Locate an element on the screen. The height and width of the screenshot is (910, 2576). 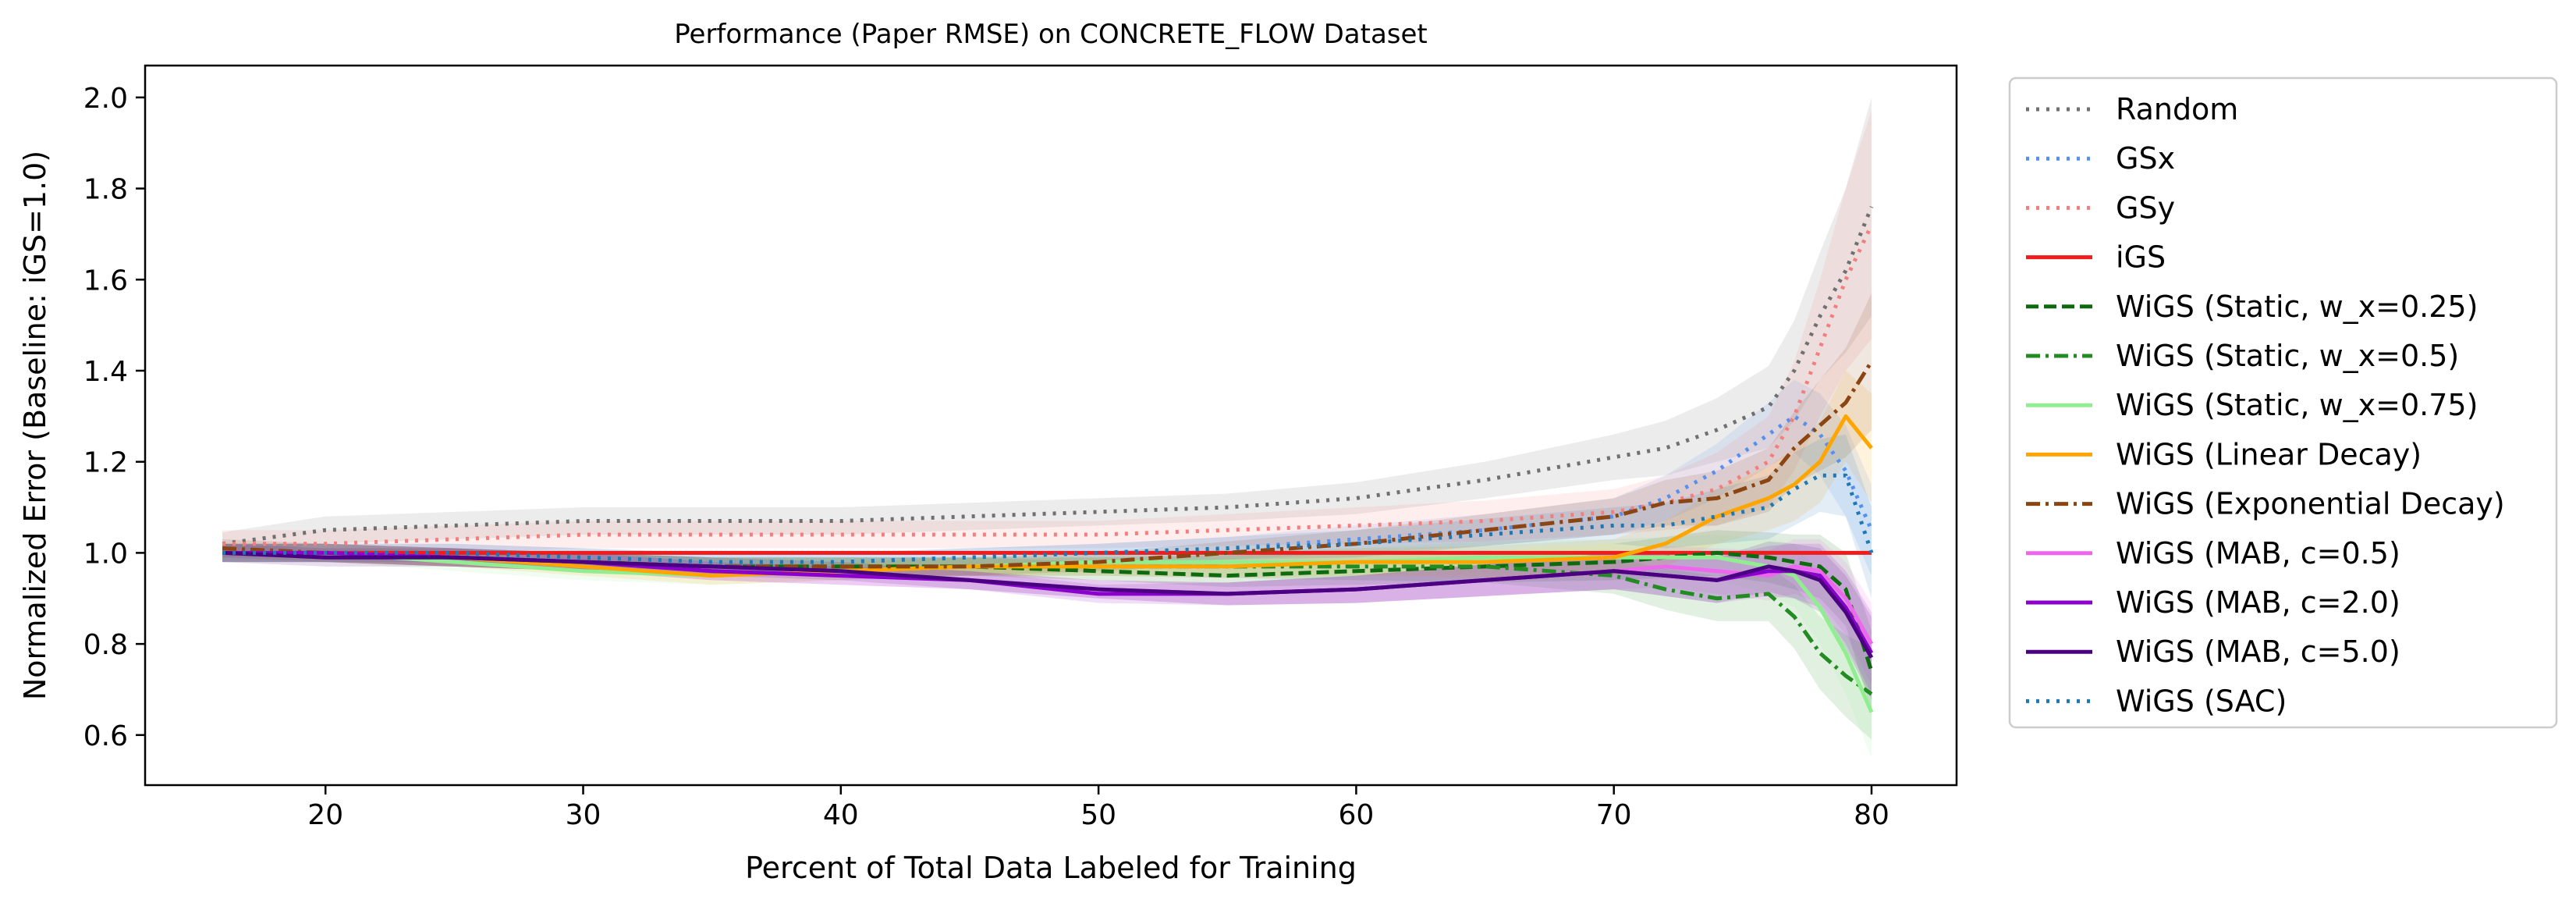
x-tick-label: 60 is located at coordinates (1356, 815).